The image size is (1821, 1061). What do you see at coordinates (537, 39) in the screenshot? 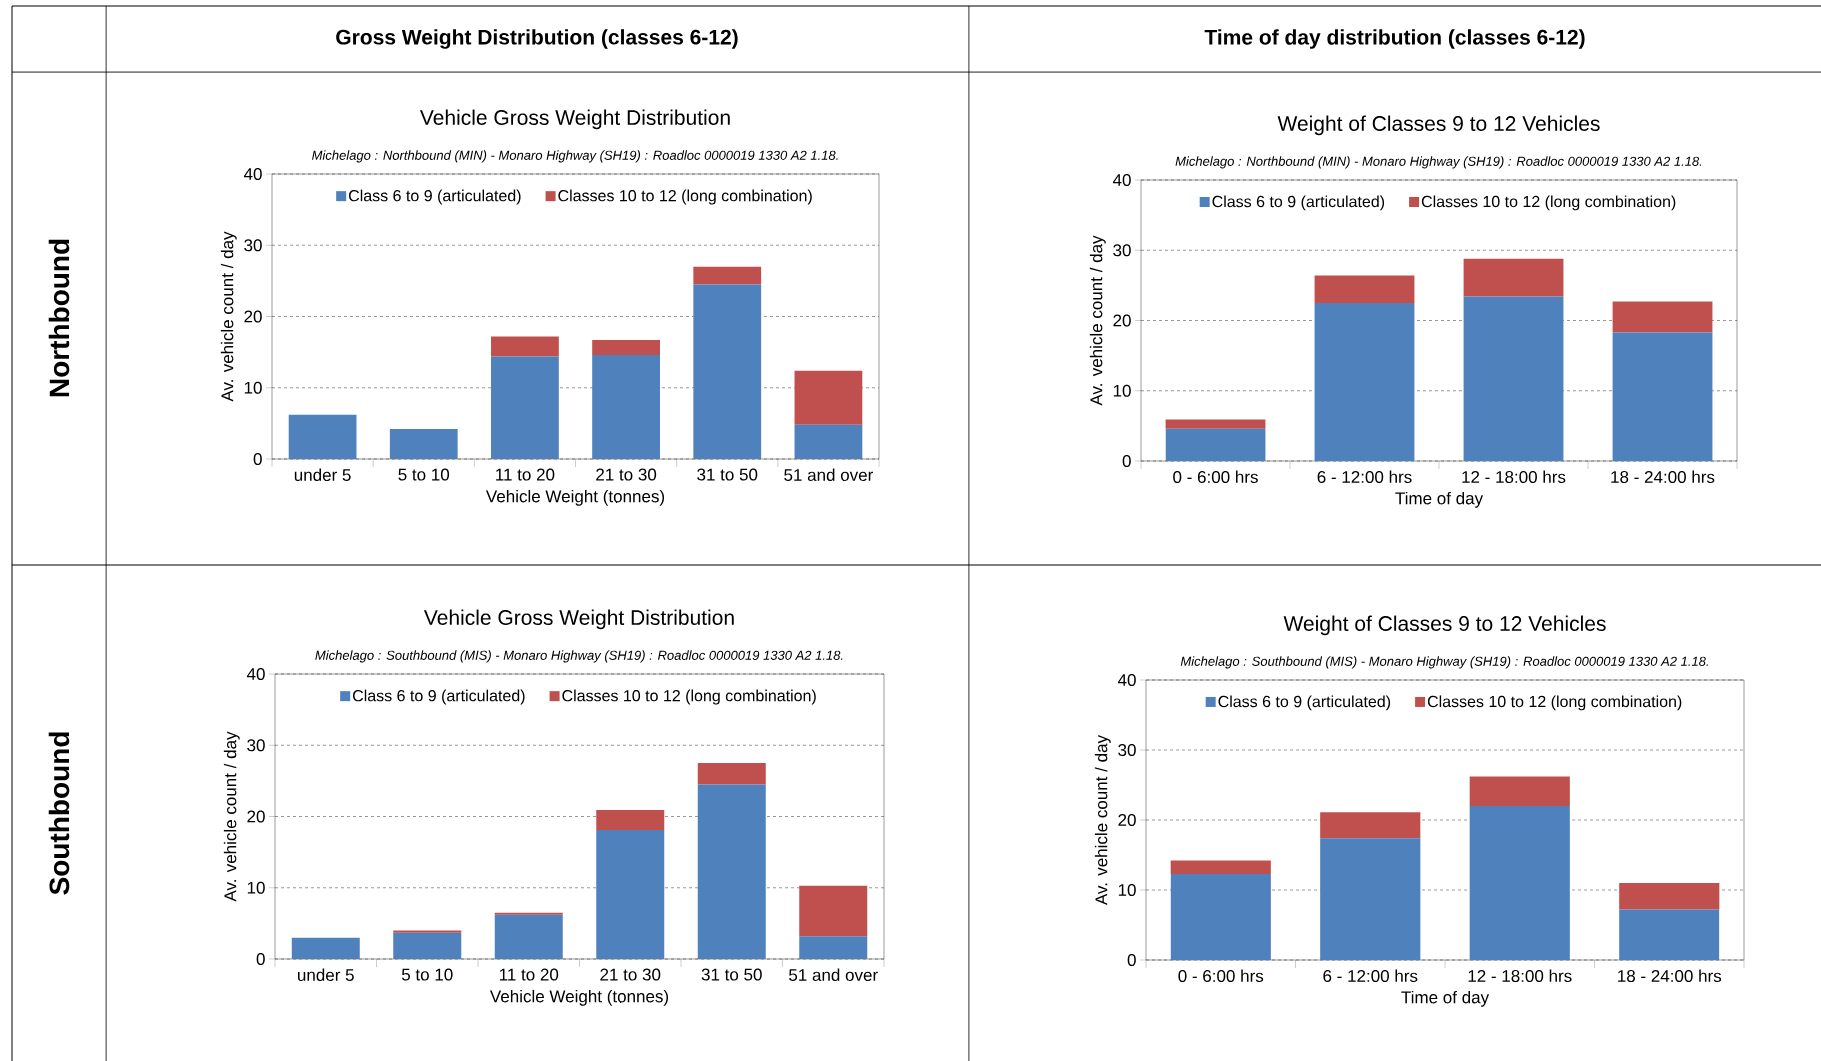
I see `text: Gross Weight Distribution (classes 6-12)` at bounding box center [537, 39].